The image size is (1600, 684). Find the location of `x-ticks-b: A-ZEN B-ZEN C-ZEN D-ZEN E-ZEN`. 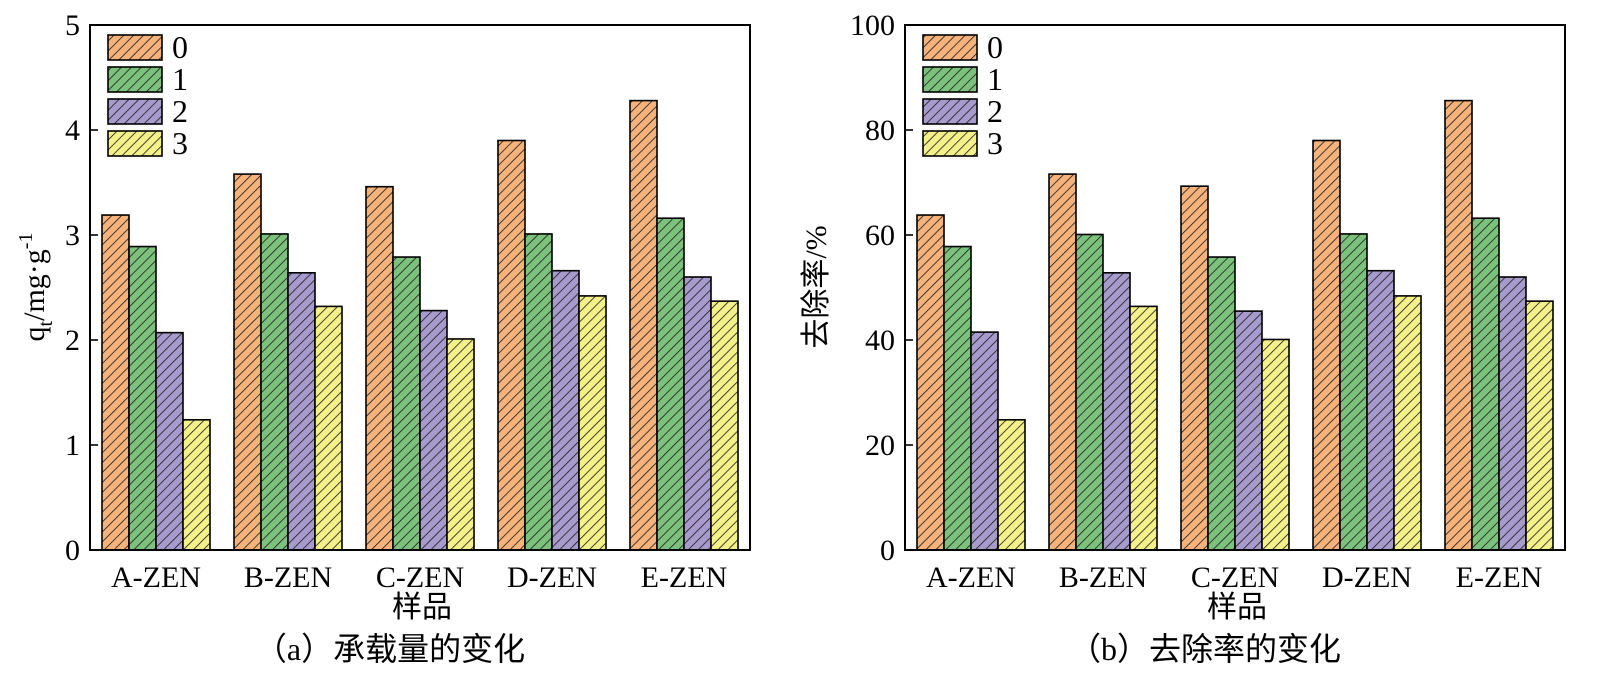

x-ticks-b: A-ZEN B-ZEN C-ZEN D-ZEN E-ZEN is located at coordinates (1234, 577).